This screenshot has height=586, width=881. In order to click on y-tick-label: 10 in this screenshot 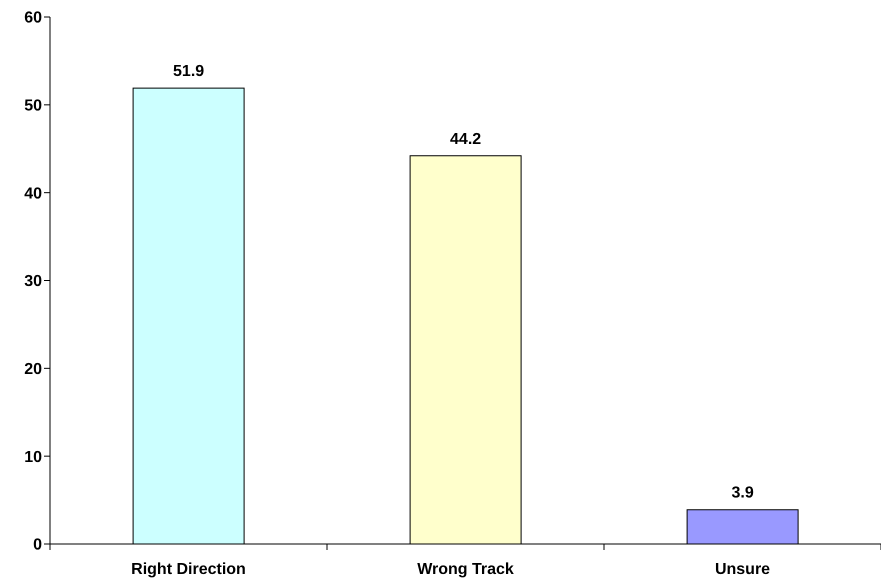, I will do `click(33, 457)`.